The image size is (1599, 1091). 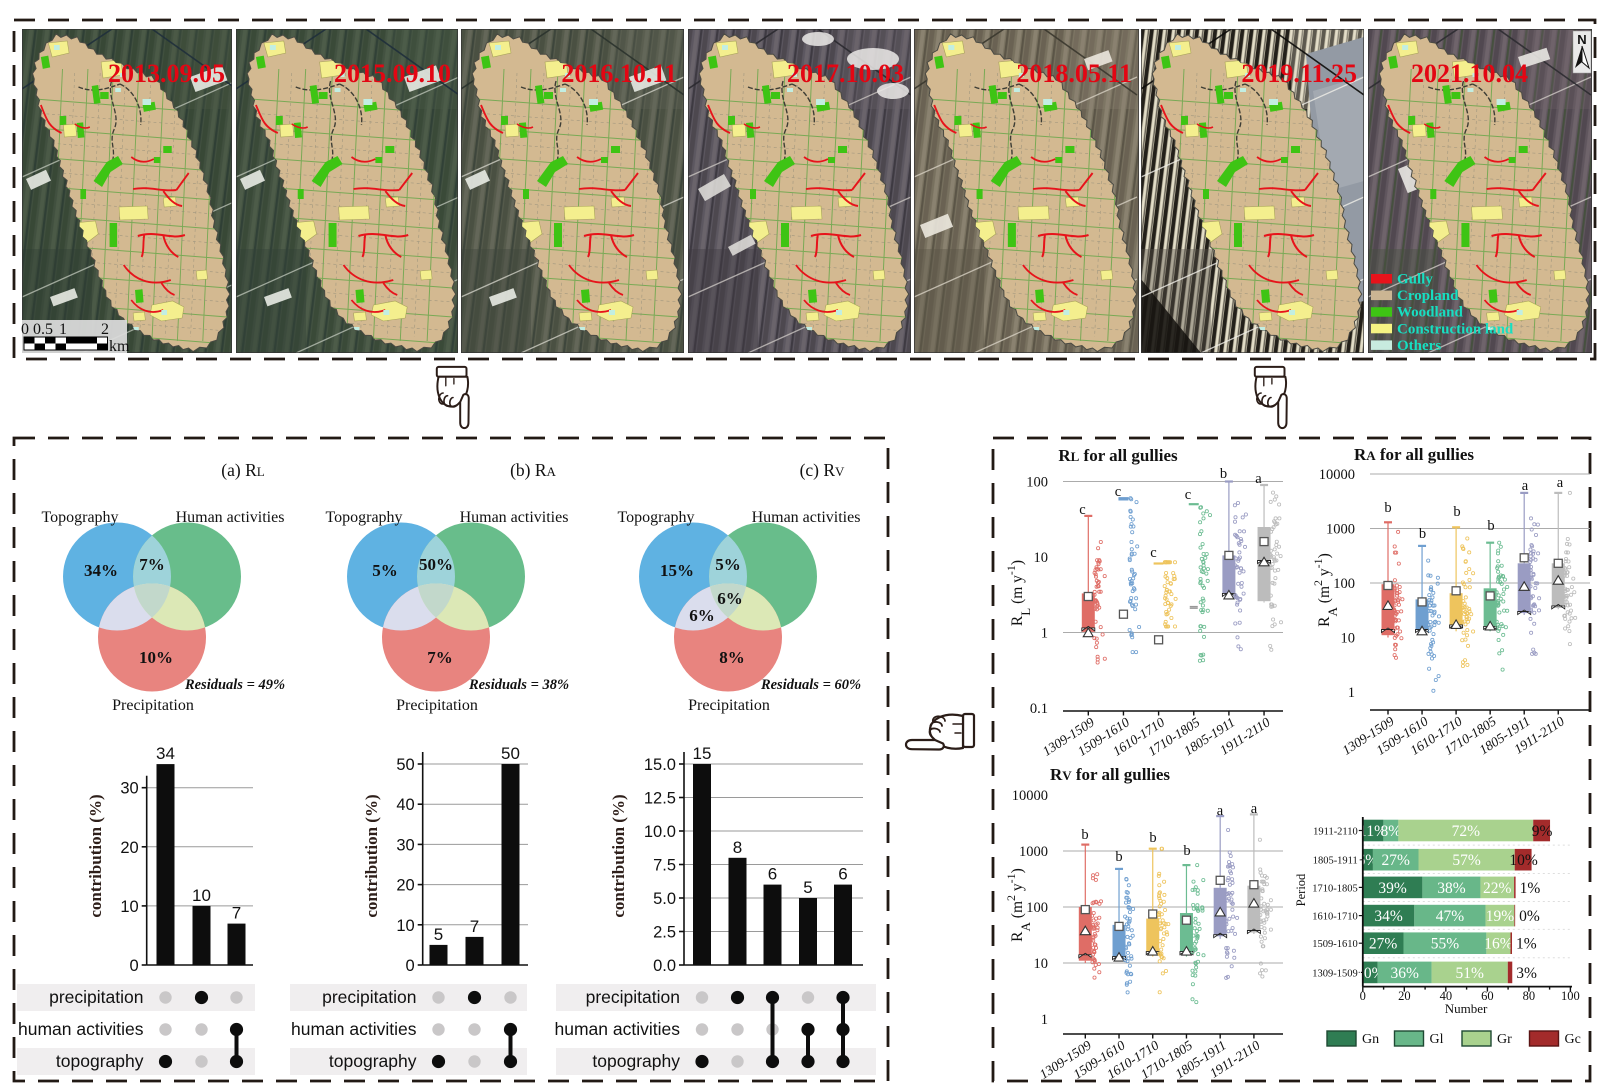 I want to click on svg-text: (b) RA, so click(x=533, y=470).